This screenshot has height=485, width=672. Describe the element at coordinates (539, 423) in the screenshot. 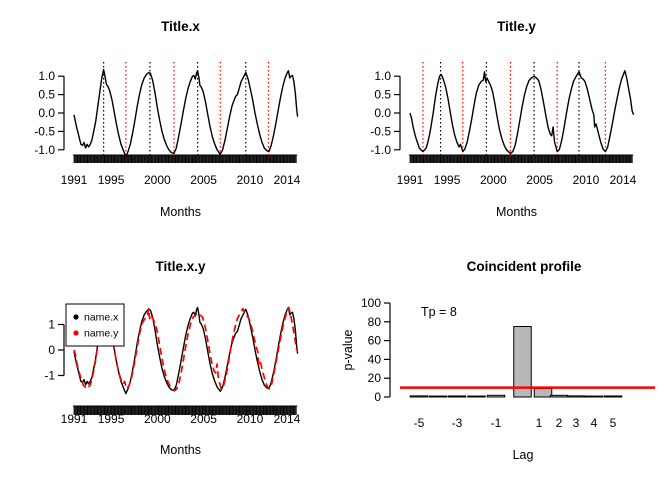

I see `x-tick-label: 1` at that location.